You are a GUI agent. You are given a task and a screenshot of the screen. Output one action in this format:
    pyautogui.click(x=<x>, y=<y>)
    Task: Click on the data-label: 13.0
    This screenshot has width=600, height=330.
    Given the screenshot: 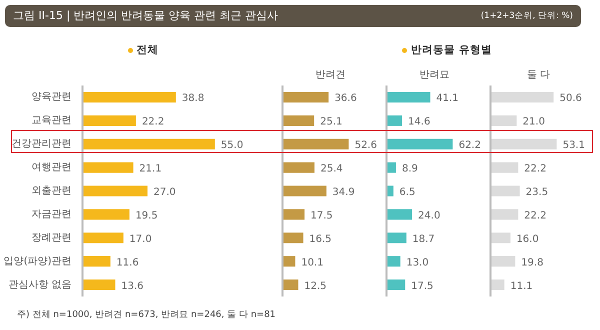 What is the action you would take?
    pyautogui.click(x=417, y=262)
    